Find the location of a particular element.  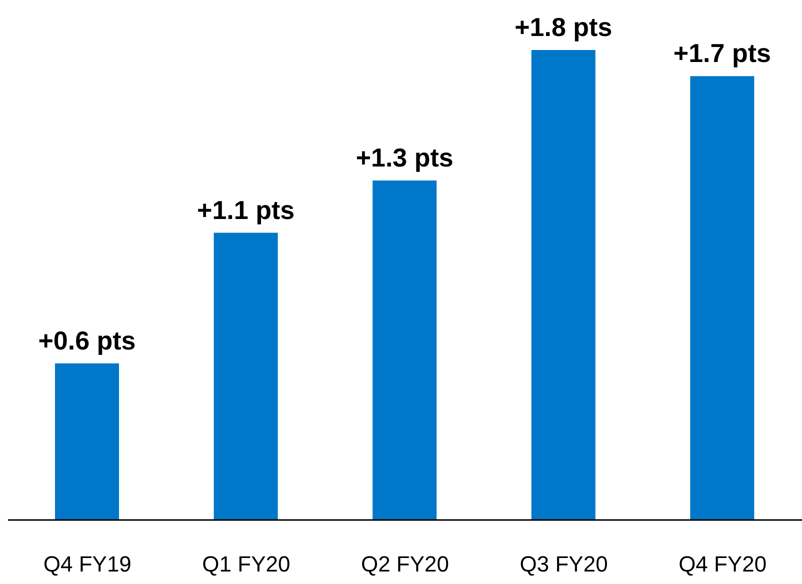

x-tick-label: Q4 FY20 is located at coordinates (722, 564).